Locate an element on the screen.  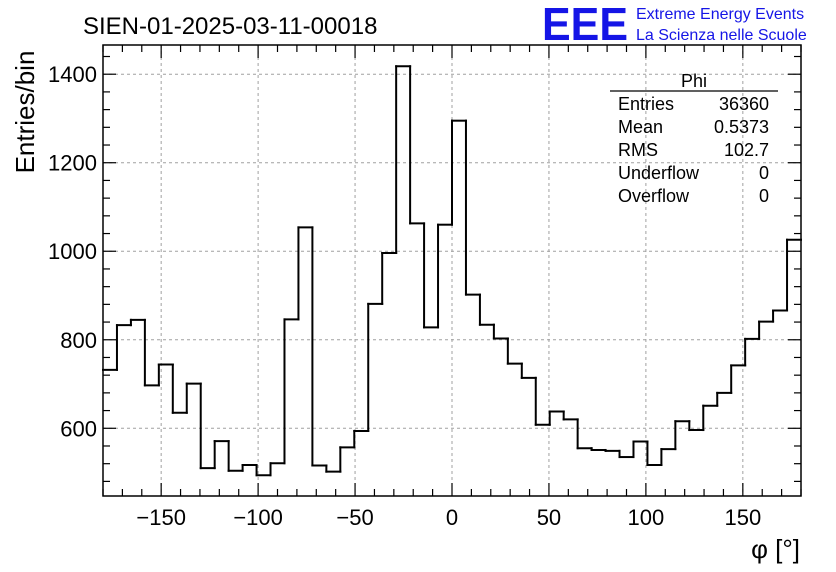
logo-line1: Extreme Energy Events is located at coordinates (720, 14).